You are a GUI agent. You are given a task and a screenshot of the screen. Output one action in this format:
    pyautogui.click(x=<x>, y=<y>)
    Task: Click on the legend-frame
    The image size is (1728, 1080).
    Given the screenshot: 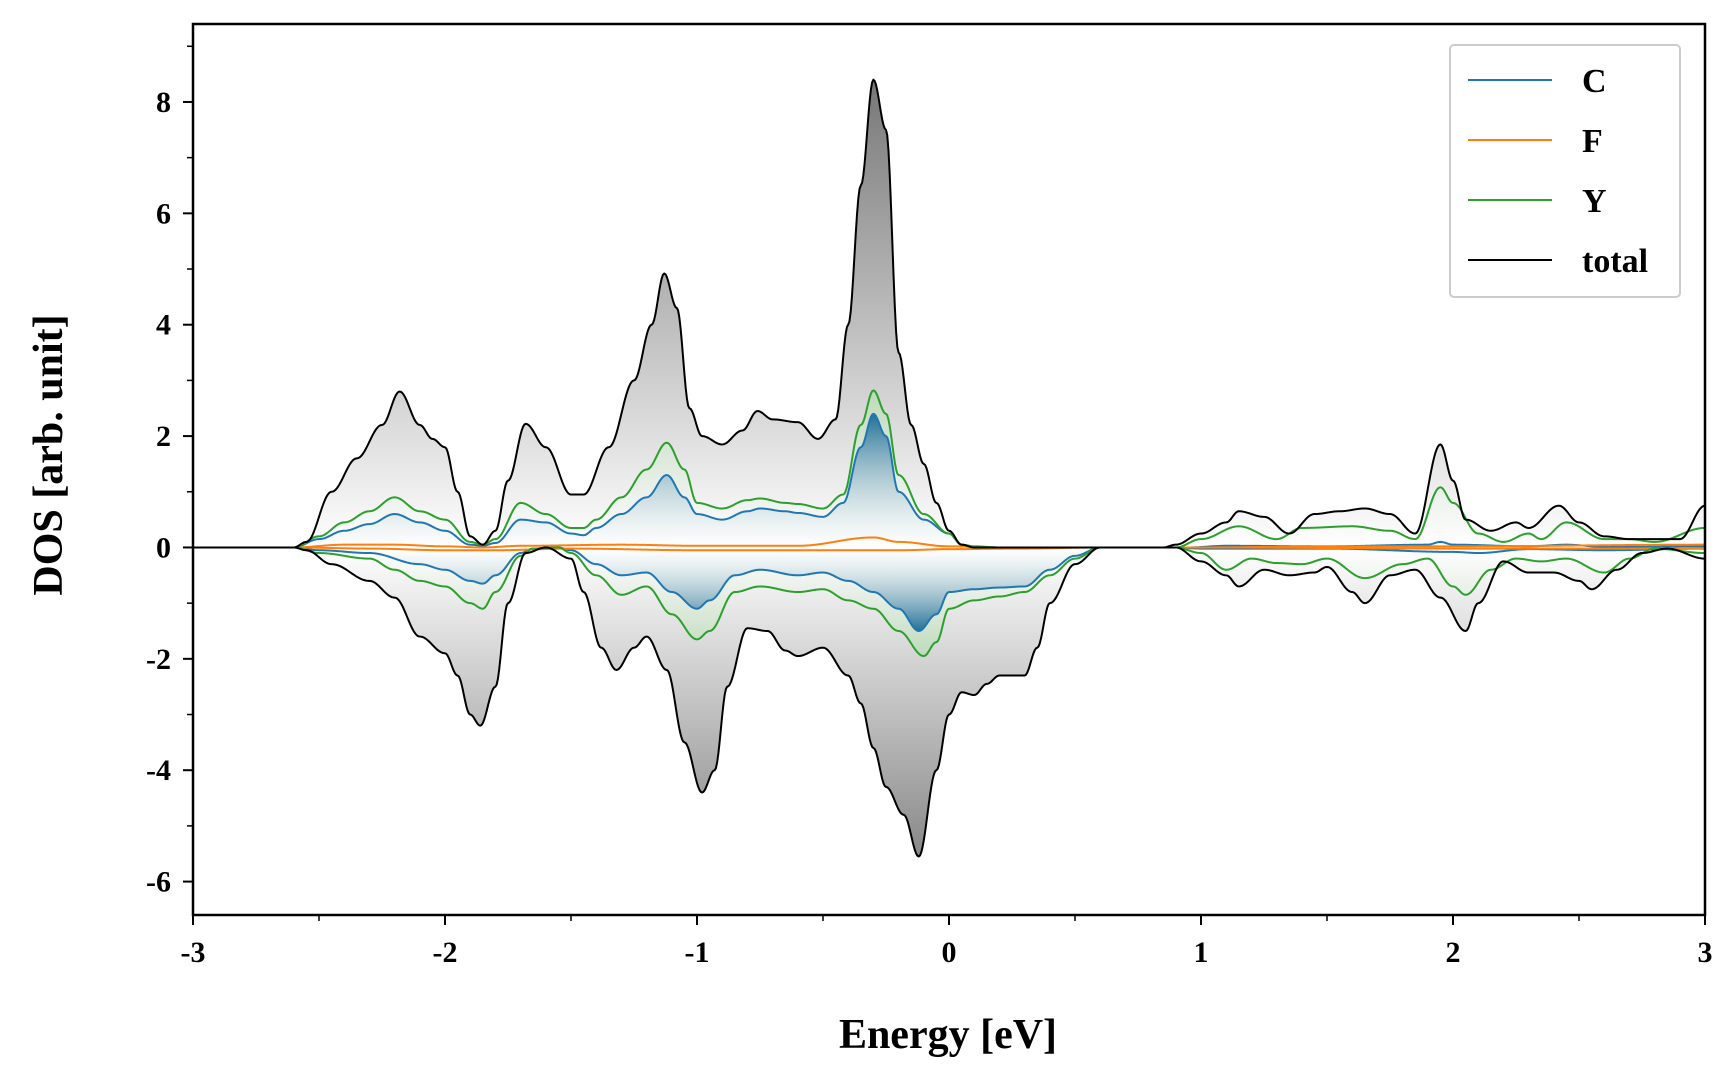 What is the action you would take?
    pyautogui.click(x=1565, y=171)
    